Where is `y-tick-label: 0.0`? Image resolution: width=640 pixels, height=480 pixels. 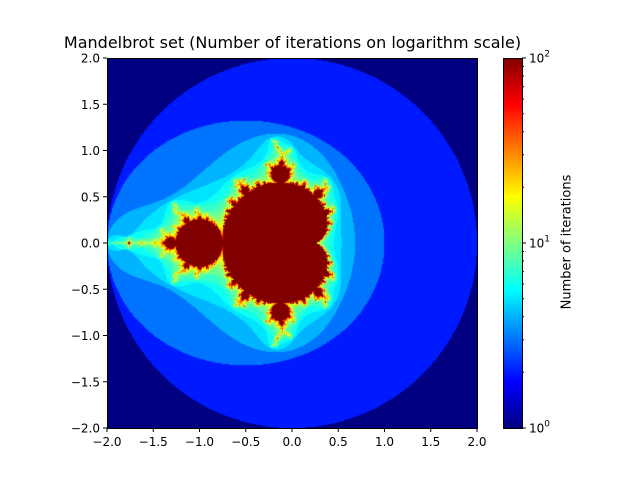 y-tick-label: 0.0 is located at coordinates (90, 244).